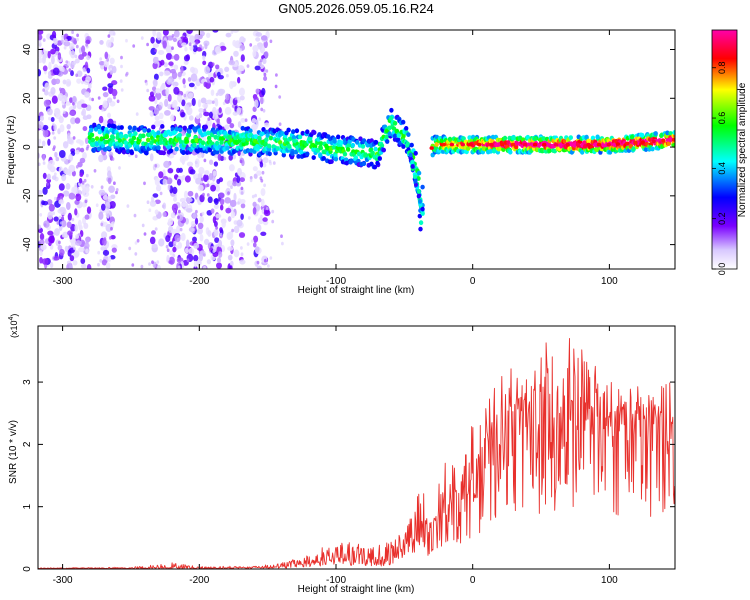 The height and width of the screenshot is (600, 750). What do you see at coordinates (27, 50) in the screenshot?
I see `spectrogram-y-tick-label: 40` at bounding box center [27, 50].